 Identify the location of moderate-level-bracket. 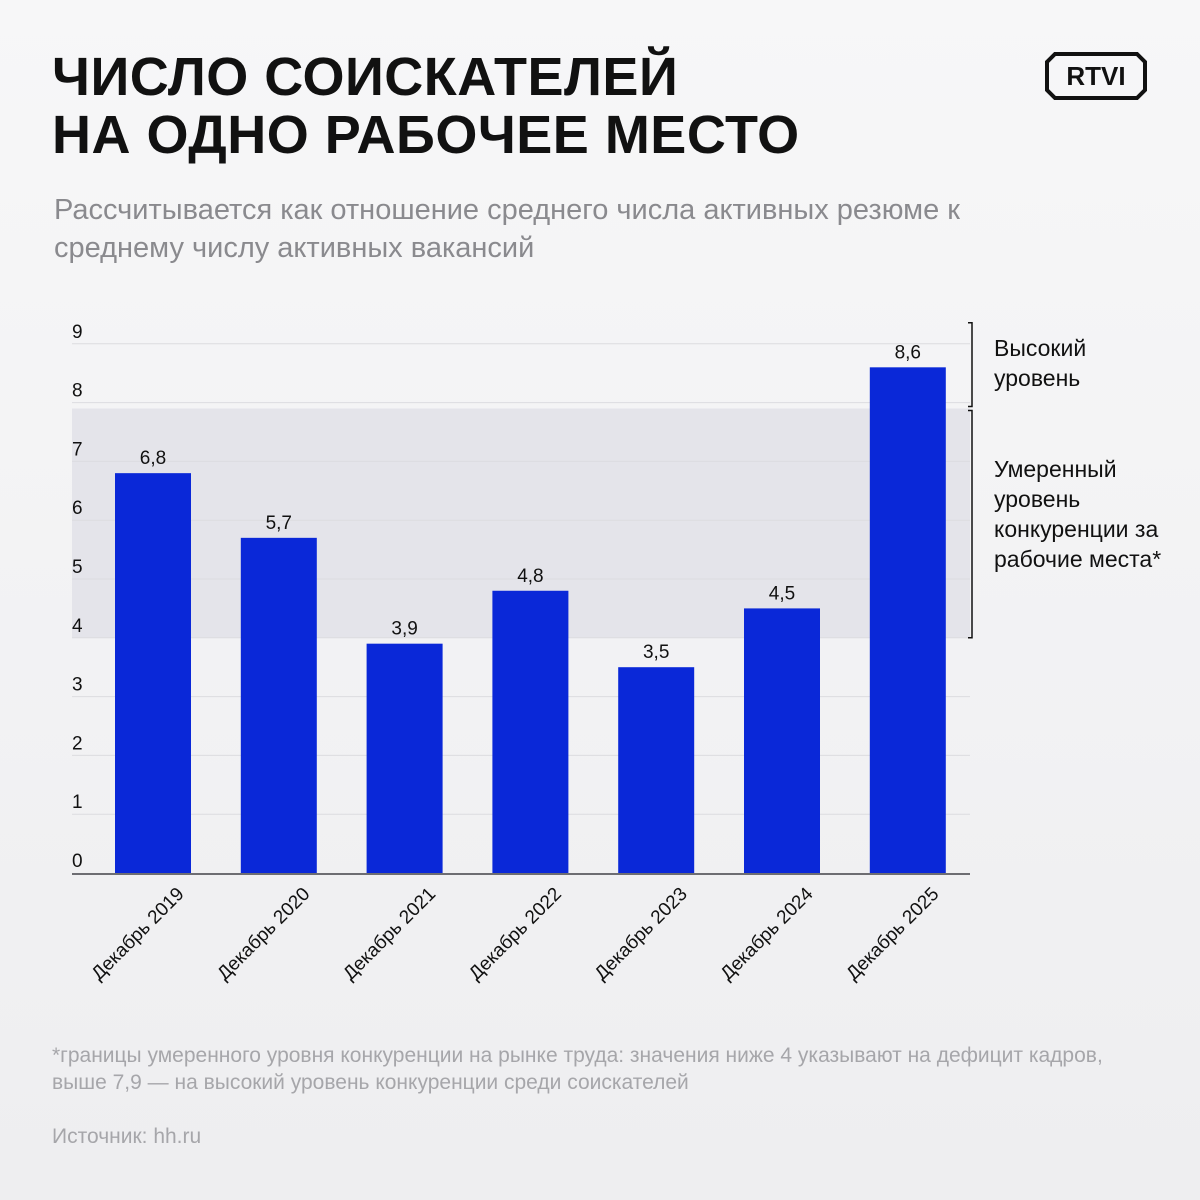
(970, 524).